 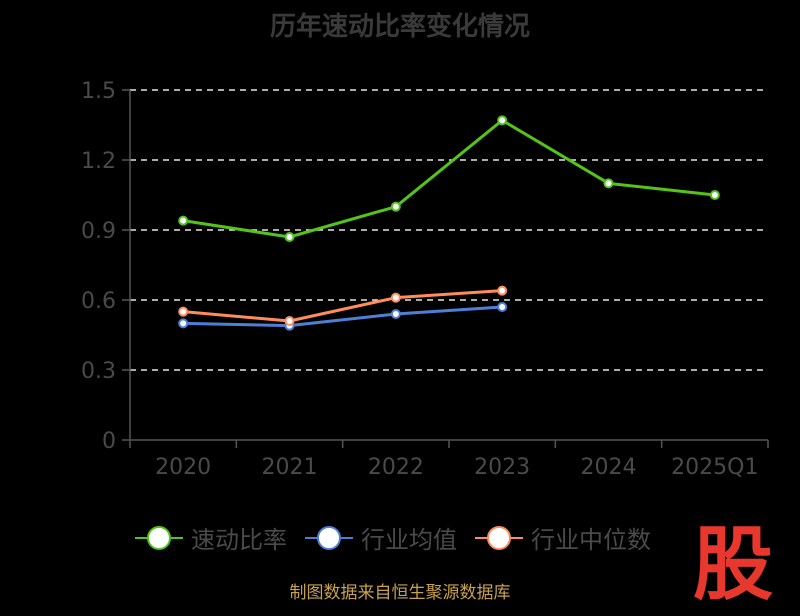 What do you see at coordinates (499, 537) in the screenshot?
I see `legend-swatch-industry-median` at bounding box center [499, 537].